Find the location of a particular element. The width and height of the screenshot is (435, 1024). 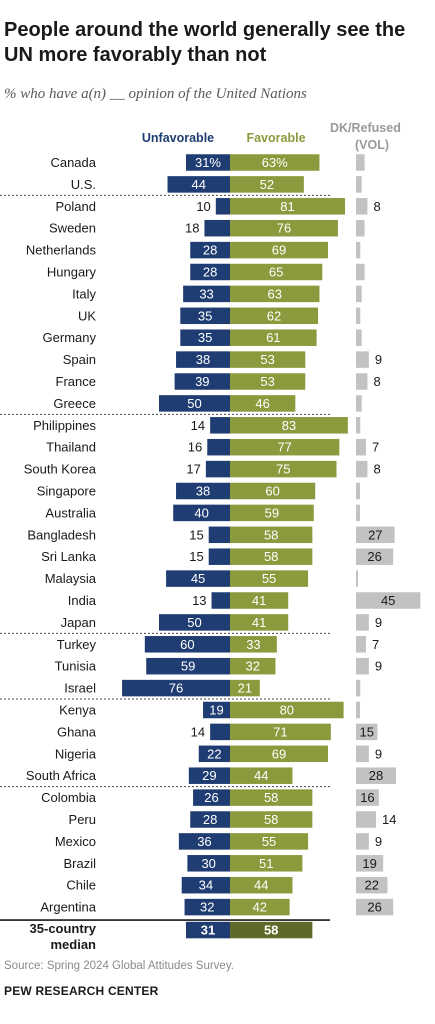

country-label: Chile is located at coordinates (81, 885).